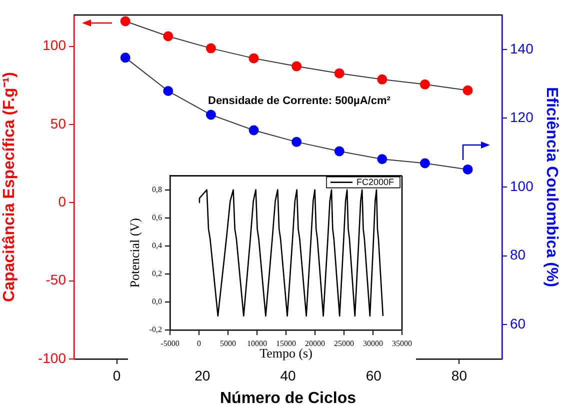 The height and width of the screenshot is (412, 561). I want to click on y-tick-label: -100, so click(52, 358).